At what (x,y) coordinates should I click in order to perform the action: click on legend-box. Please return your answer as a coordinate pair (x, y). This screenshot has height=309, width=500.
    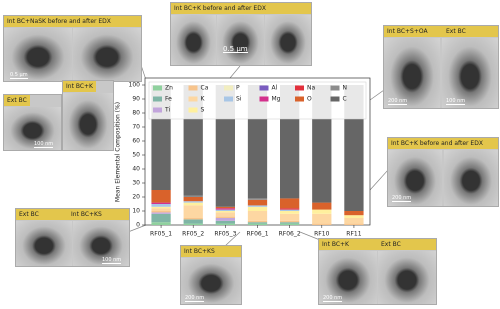
    Looking at the image, I should click on (257, 100).